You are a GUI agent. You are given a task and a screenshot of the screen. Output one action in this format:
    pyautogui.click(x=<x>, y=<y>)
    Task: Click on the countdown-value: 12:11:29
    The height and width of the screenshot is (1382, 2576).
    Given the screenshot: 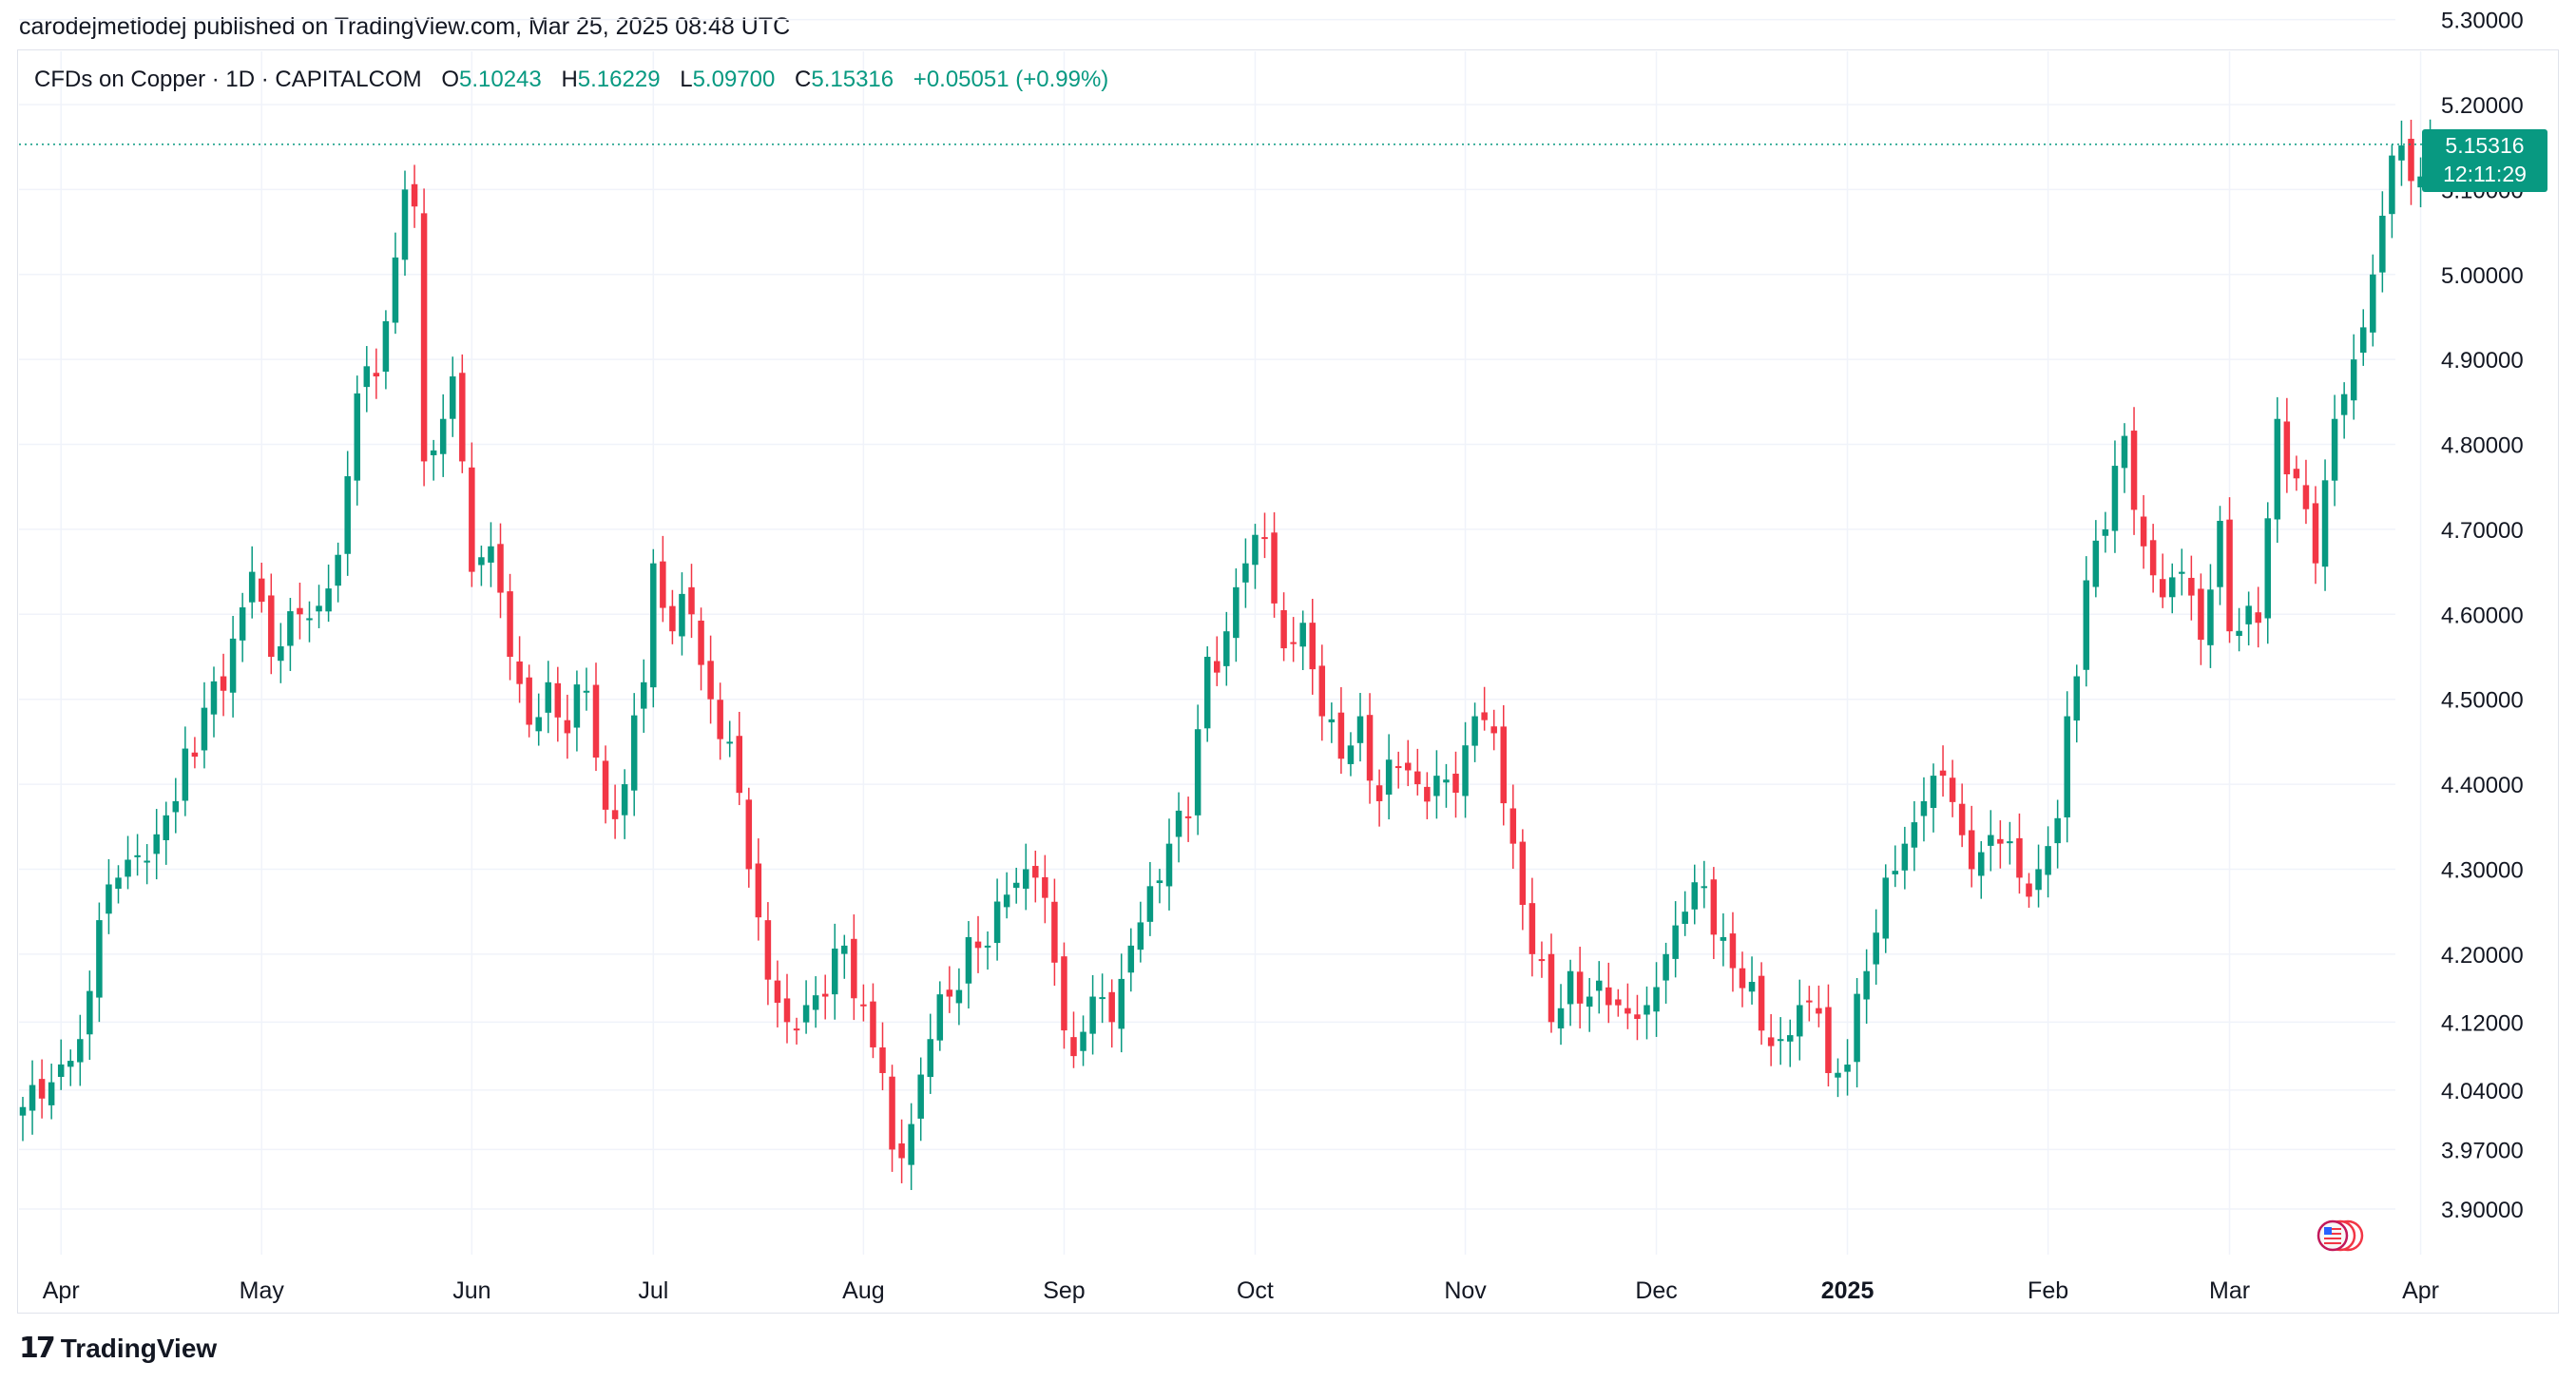 What is the action you would take?
    pyautogui.click(x=2485, y=174)
    